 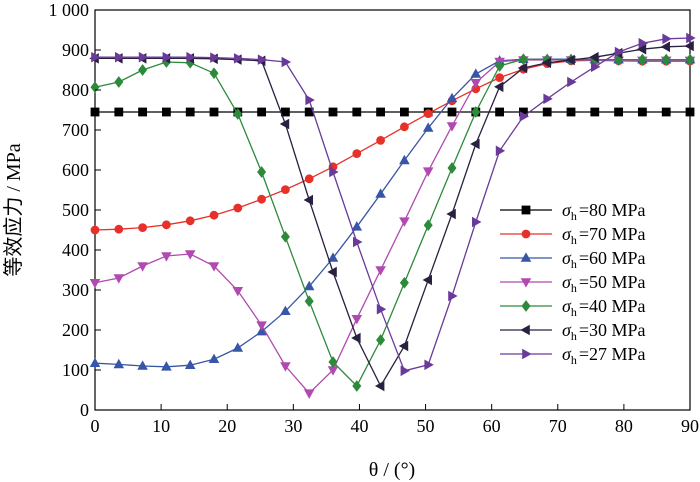 I want to click on series-80-mpa, so click(x=392, y=112).